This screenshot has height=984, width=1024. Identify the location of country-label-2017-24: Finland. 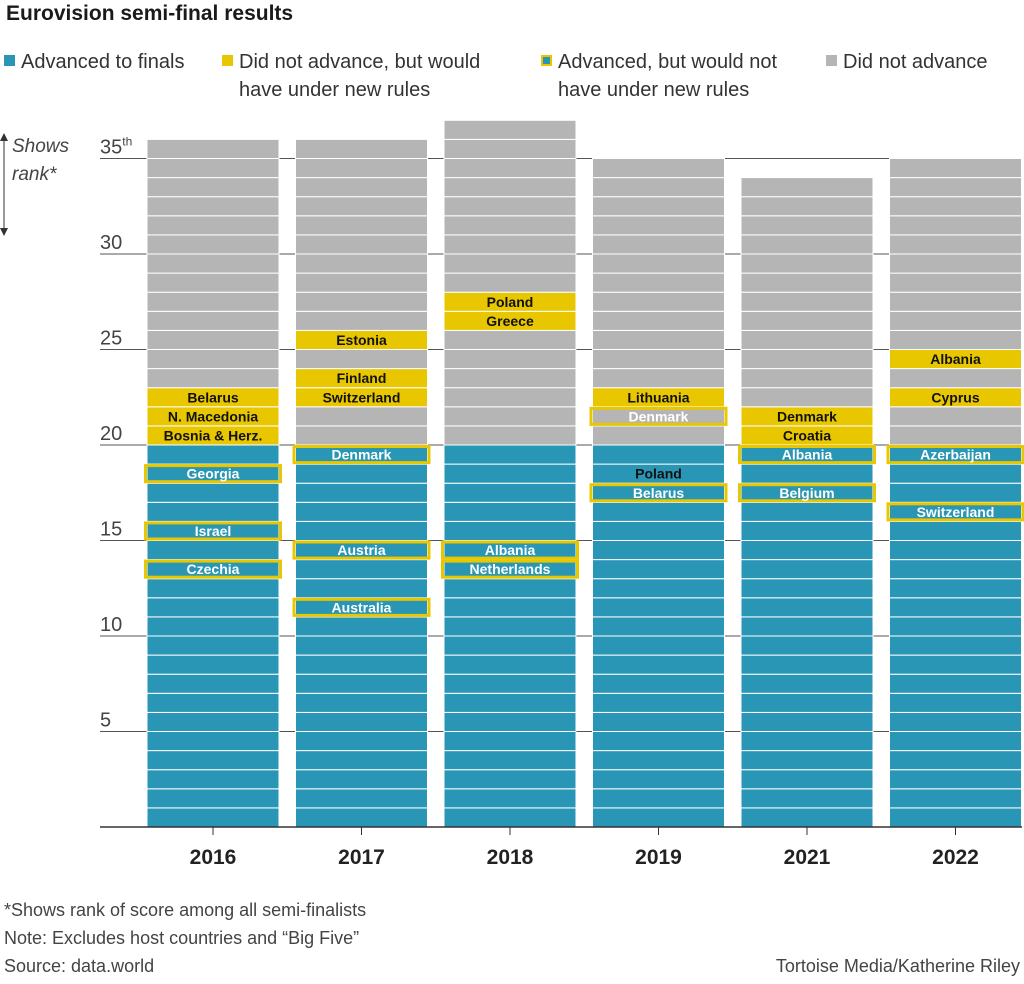
(362, 378).